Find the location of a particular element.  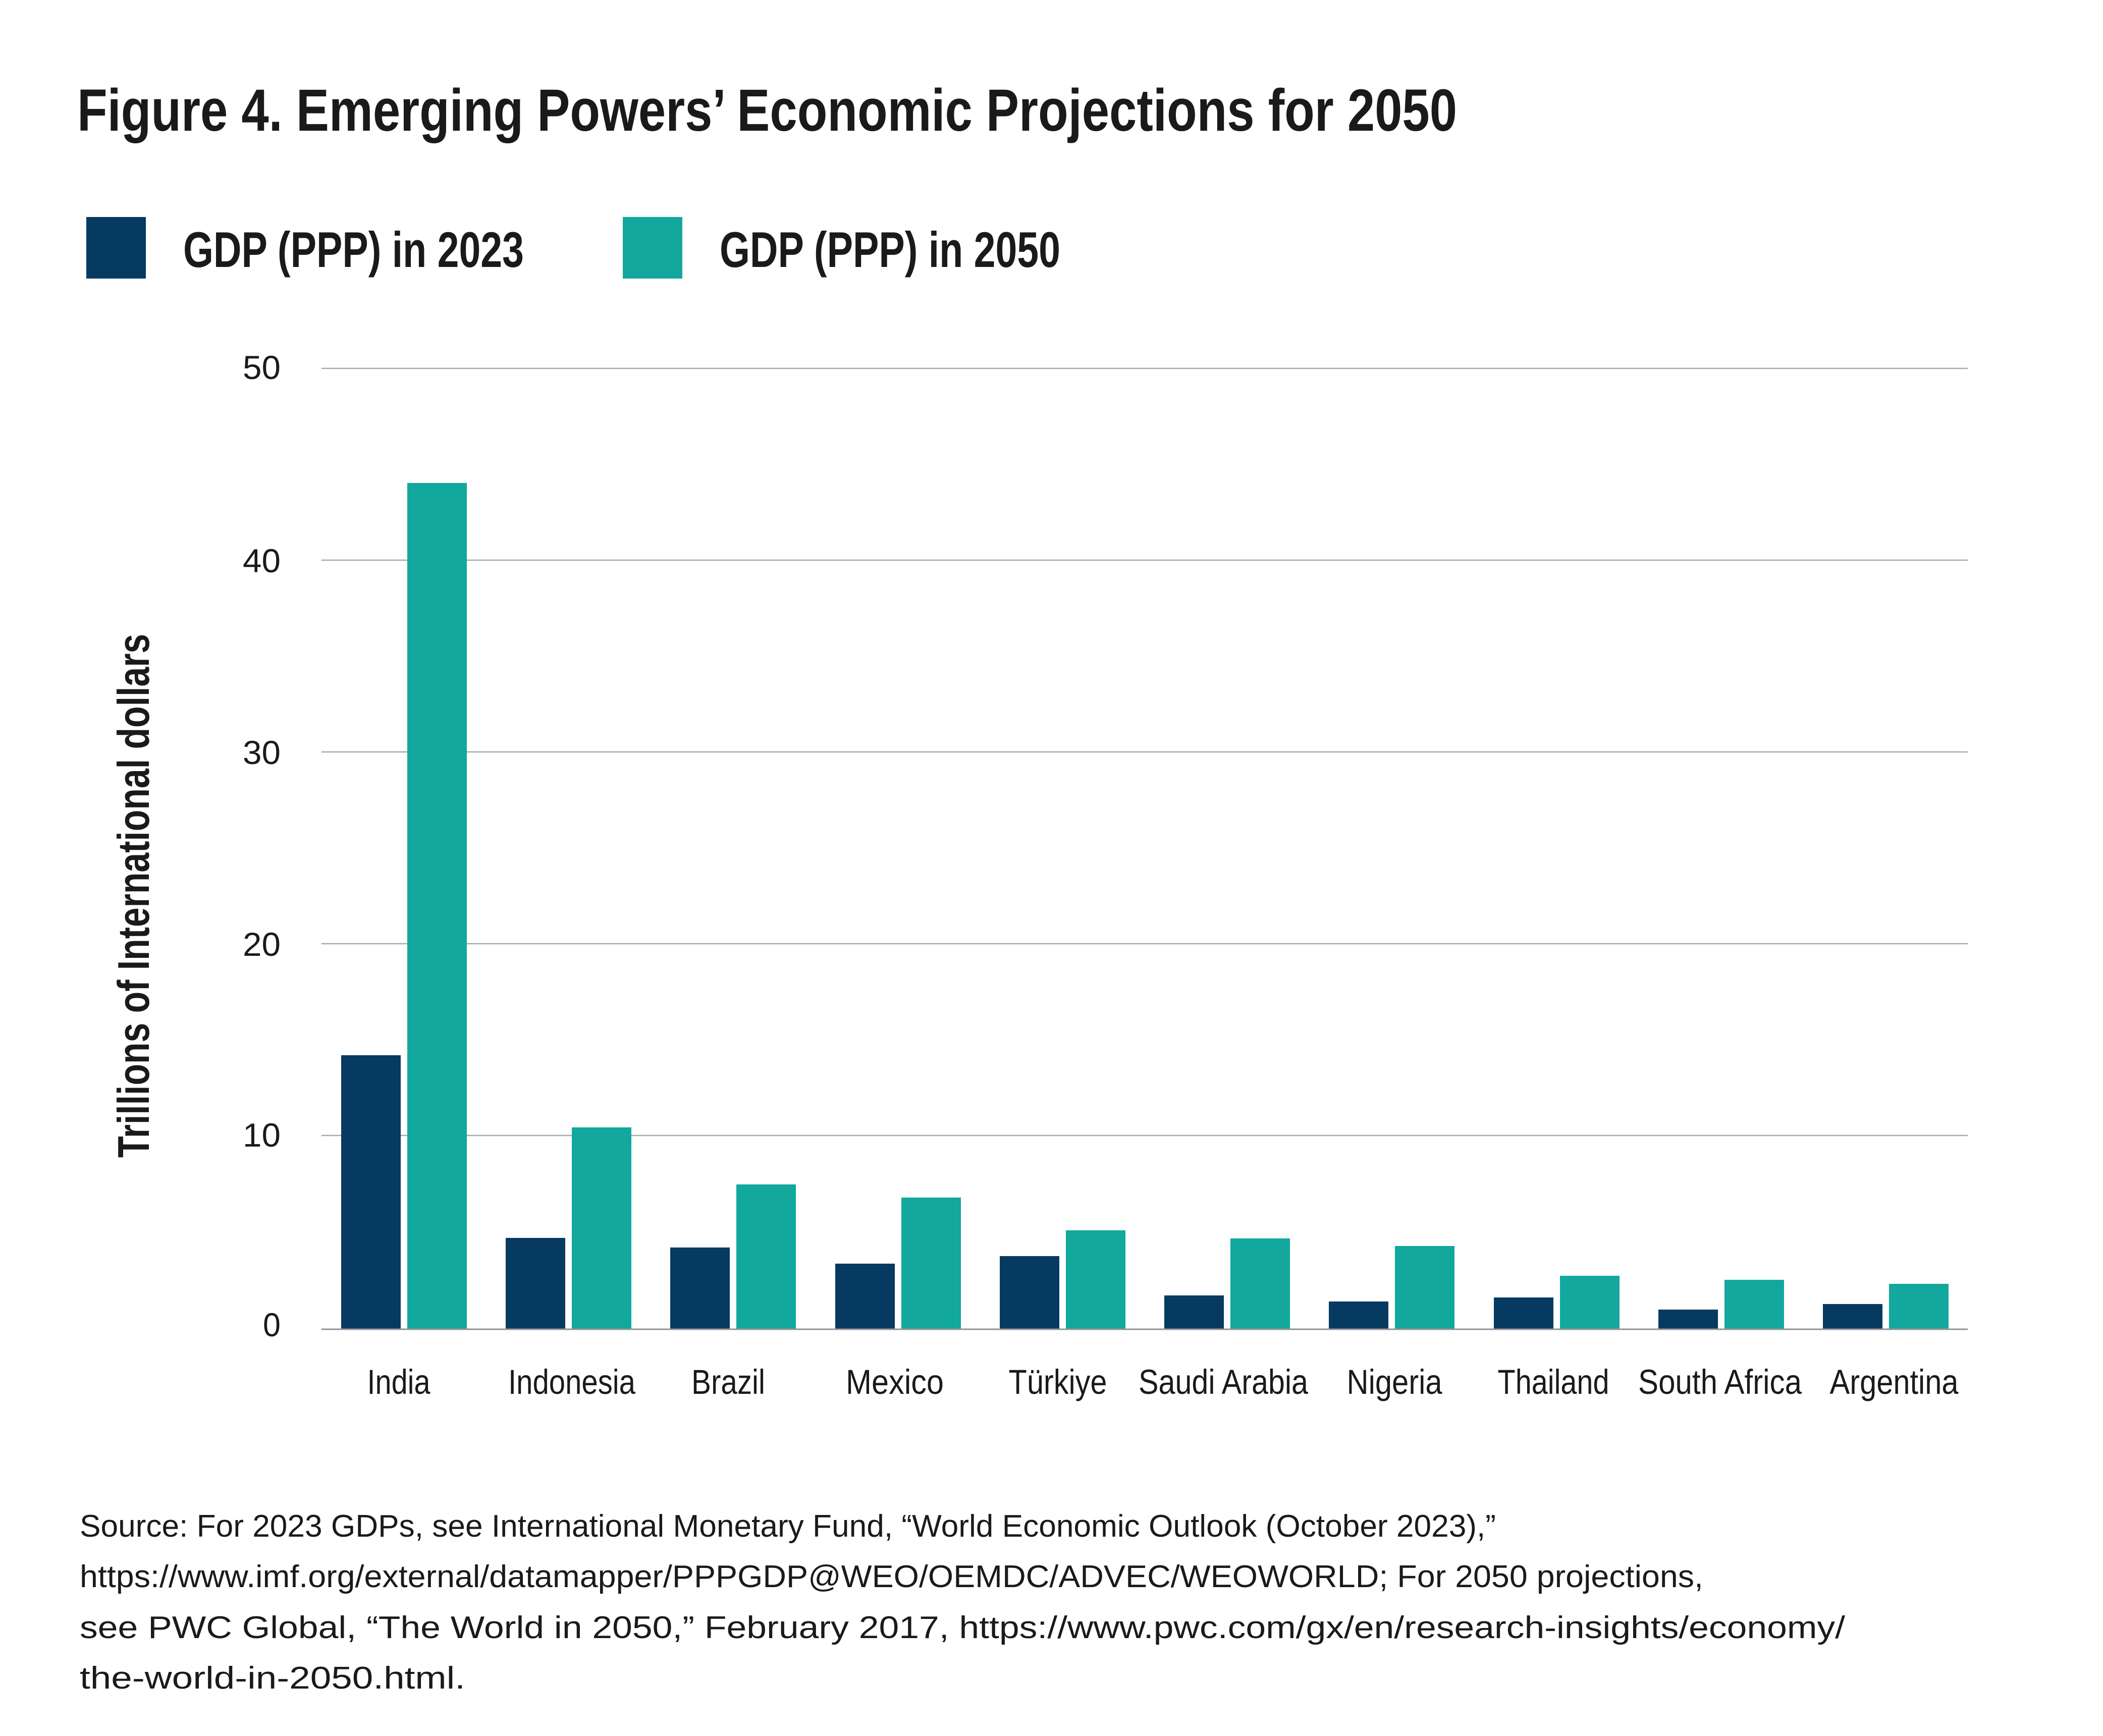

svg-text: 20 is located at coordinates (262, 944).